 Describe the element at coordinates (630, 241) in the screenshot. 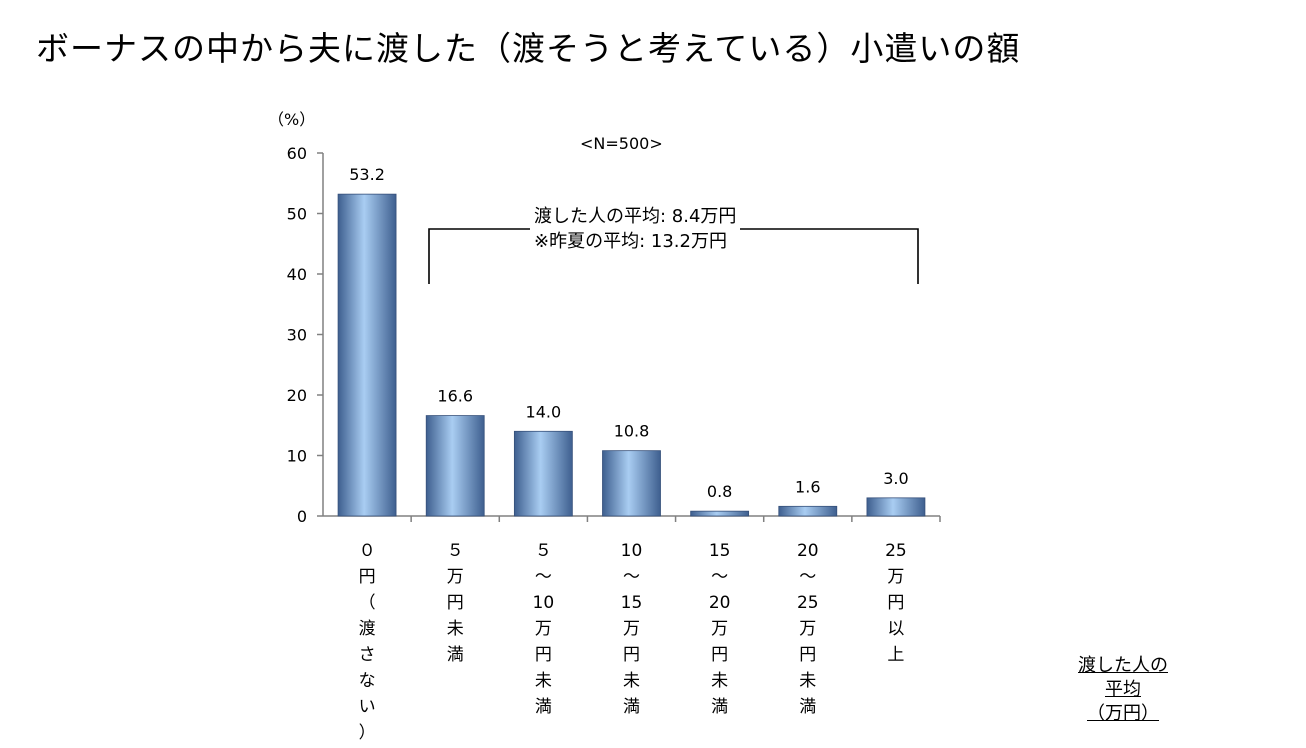

I see `average-annotation-line-2: ※昨夏の平均: 13.2万円` at that location.